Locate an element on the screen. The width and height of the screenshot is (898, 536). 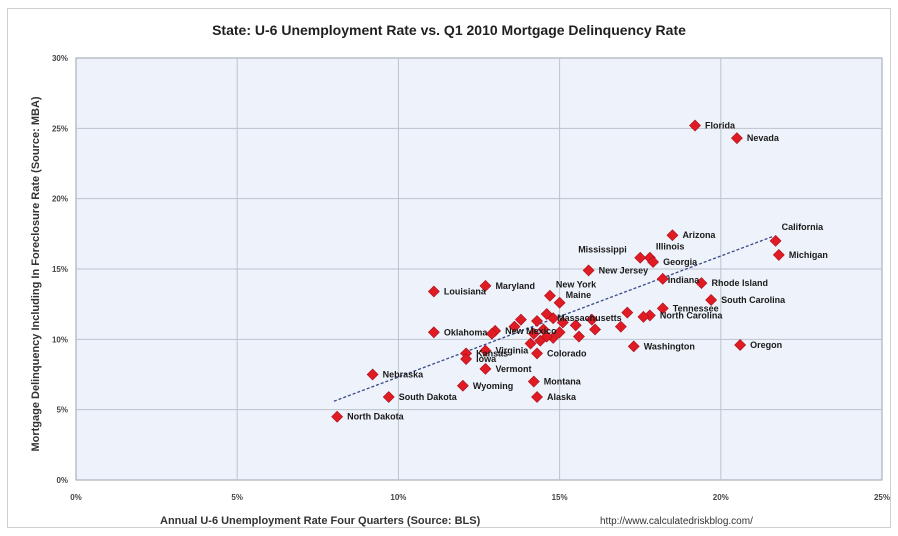
x-tick-label: 20% is located at coordinates (721, 497).